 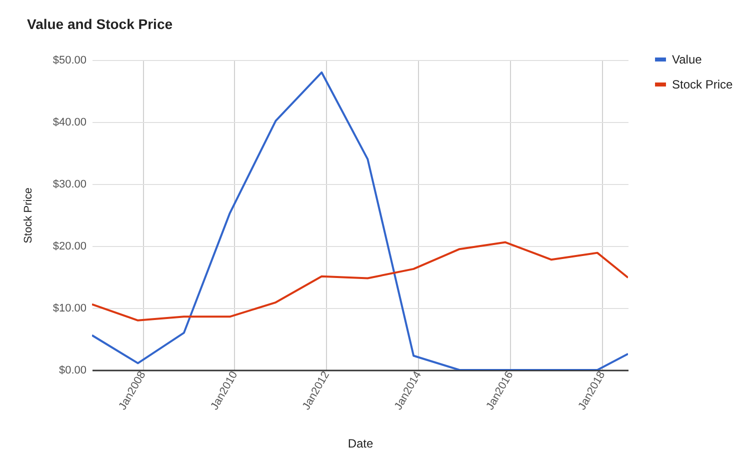 What do you see at coordinates (72, 370) in the screenshot?
I see `y-tick-label: $0.00` at bounding box center [72, 370].